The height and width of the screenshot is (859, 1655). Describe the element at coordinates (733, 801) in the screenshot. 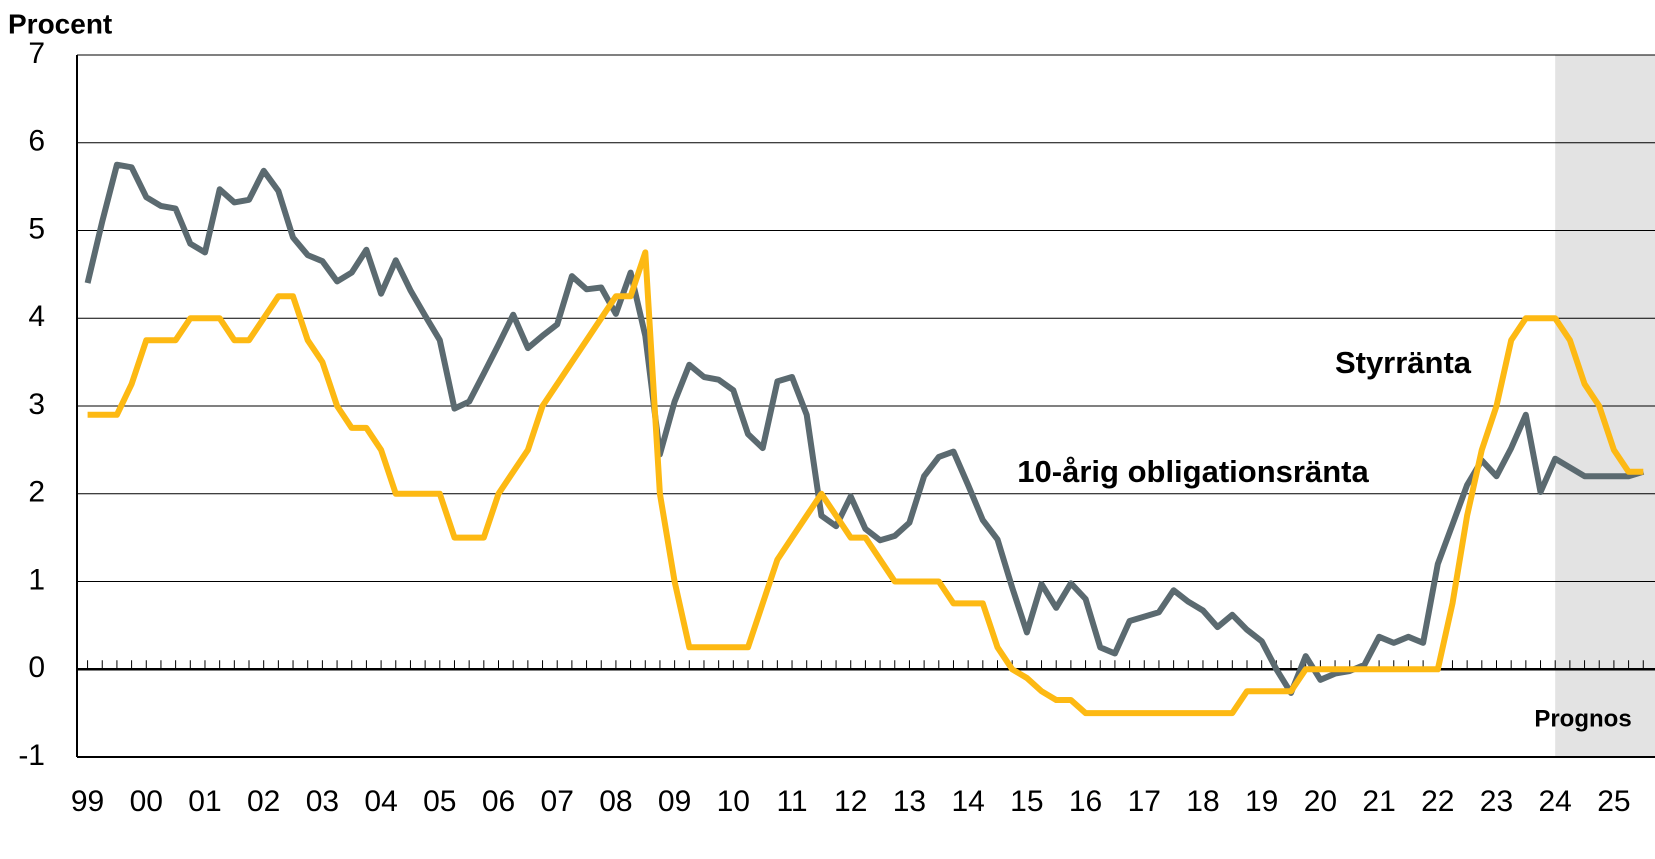

I see `x-tick-label: 10` at that location.